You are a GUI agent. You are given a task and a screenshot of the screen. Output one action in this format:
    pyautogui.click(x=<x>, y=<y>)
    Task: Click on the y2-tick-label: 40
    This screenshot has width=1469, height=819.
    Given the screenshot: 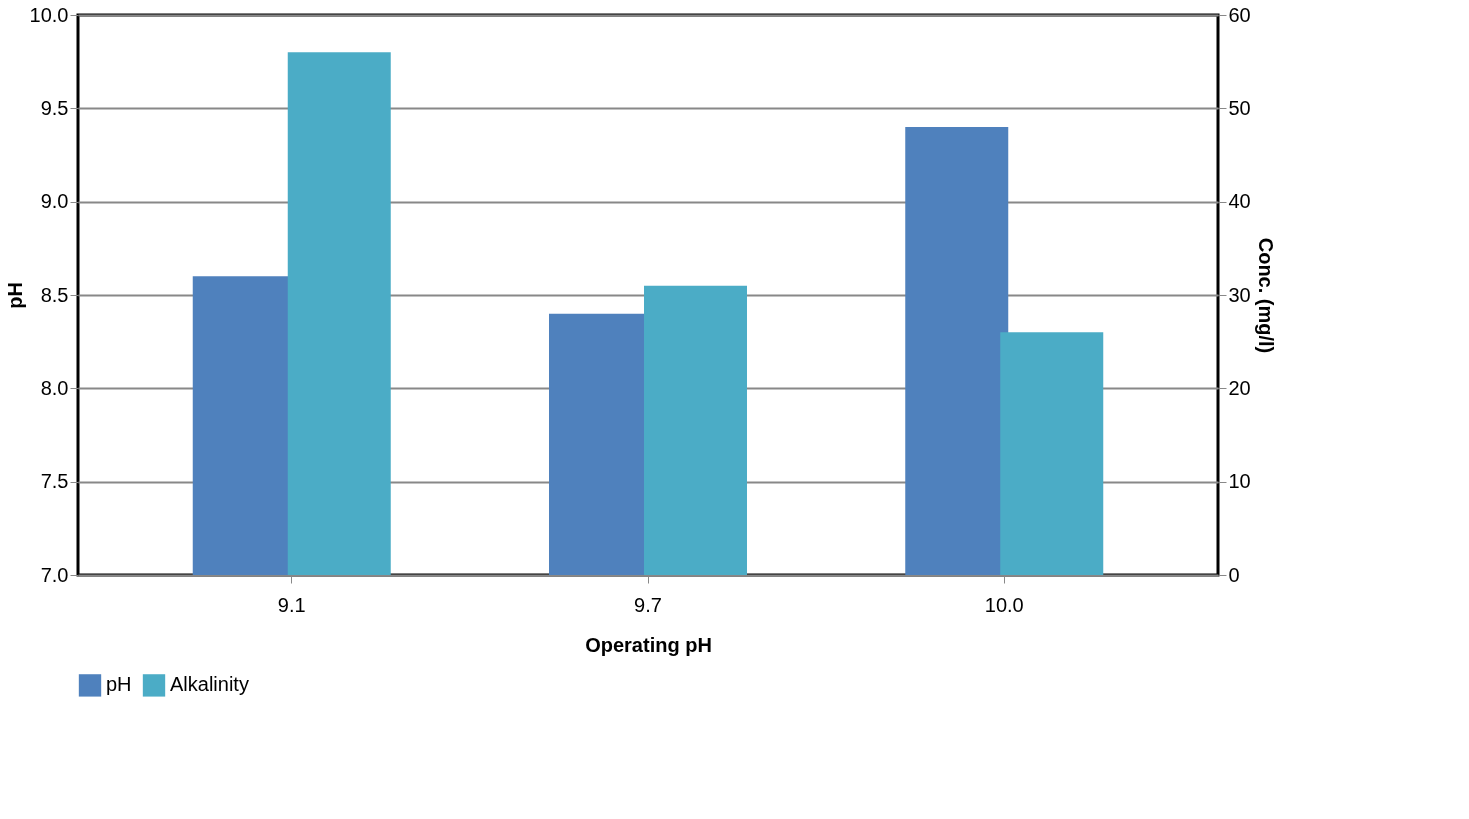 What is the action you would take?
    pyautogui.click(x=1239, y=201)
    